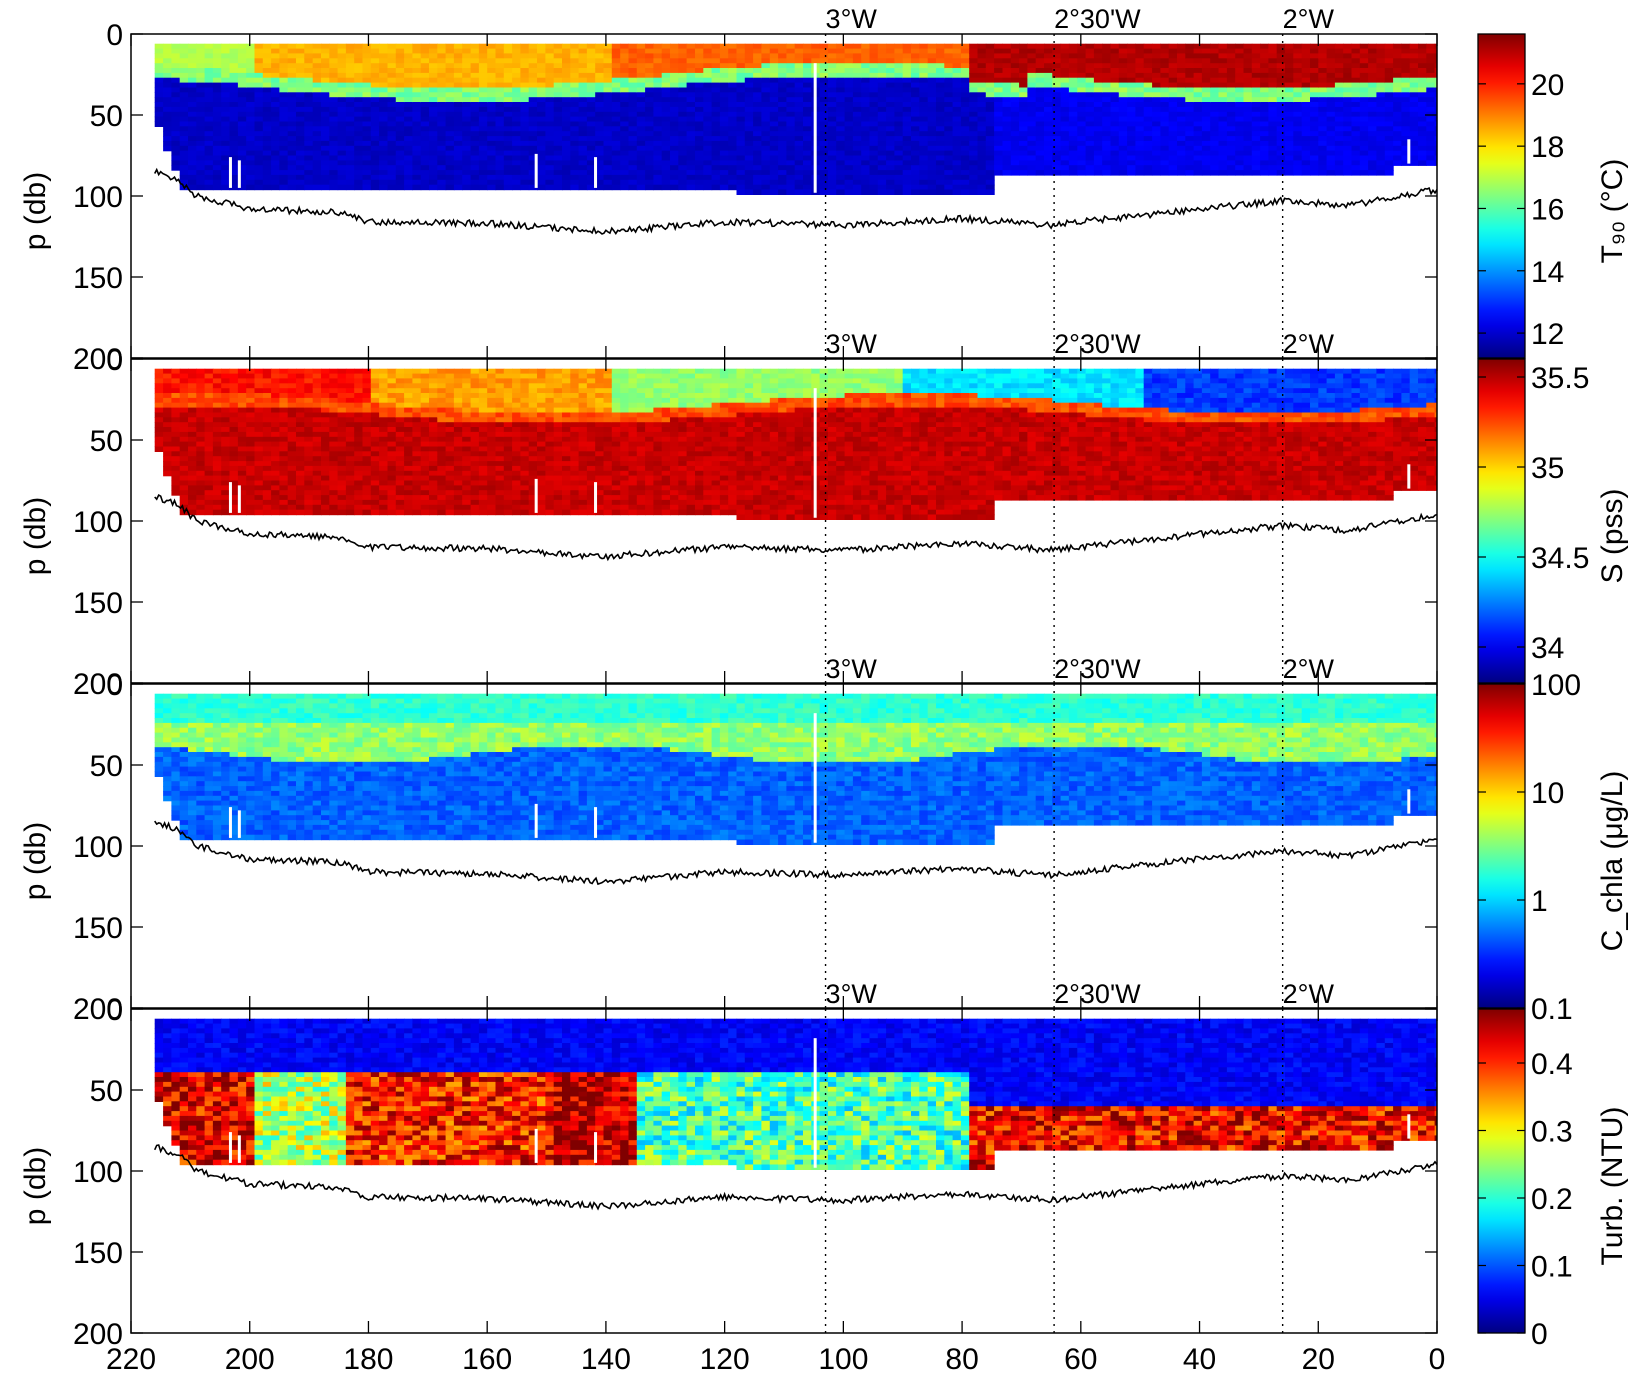 The image size is (1645, 1387). What do you see at coordinates (1552, 1064) in the screenshot?
I see `colorbar-tick-label: 0.4` at bounding box center [1552, 1064].